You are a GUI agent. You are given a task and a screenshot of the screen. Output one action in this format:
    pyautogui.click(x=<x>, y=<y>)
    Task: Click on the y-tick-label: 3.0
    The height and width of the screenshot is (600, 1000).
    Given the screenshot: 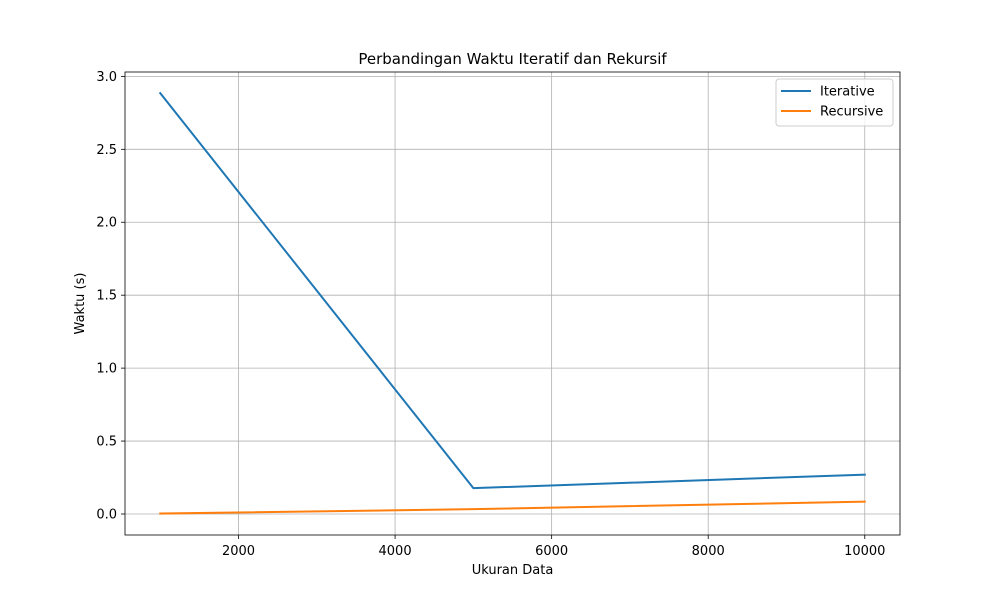 What is the action you would take?
    pyautogui.click(x=106, y=77)
    